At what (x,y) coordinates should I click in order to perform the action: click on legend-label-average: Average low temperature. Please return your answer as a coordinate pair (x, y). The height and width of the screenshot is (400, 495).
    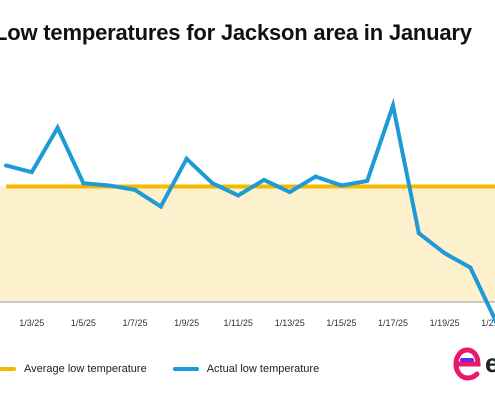
    Looking at the image, I should click on (85, 369).